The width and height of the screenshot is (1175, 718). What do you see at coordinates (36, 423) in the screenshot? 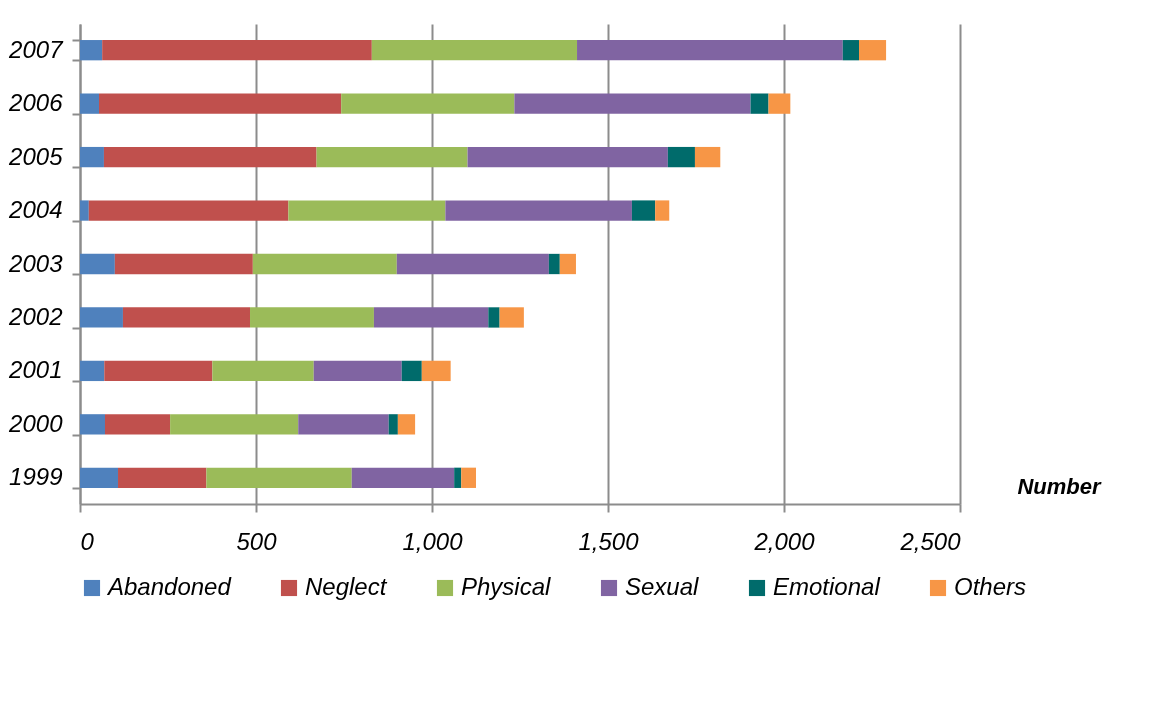
I see `y-tick-label: 2000` at bounding box center [36, 423].